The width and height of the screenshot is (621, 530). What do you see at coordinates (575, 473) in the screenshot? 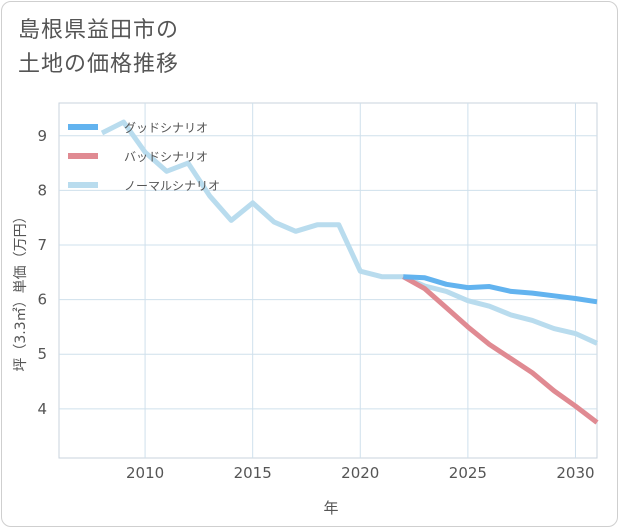
I see `x-tick-label-2030: 2030` at bounding box center [575, 473].